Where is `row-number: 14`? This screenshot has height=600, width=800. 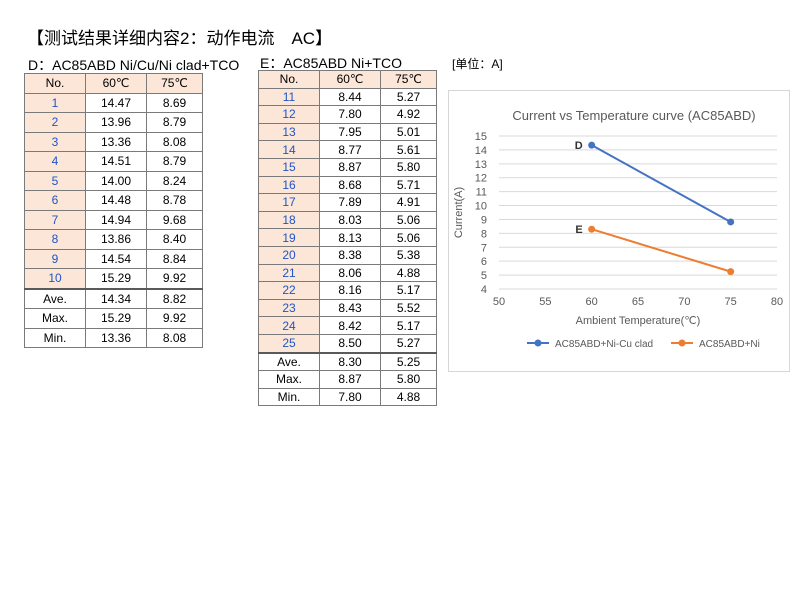 row-number: 14 is located at coordinates (289, 149).